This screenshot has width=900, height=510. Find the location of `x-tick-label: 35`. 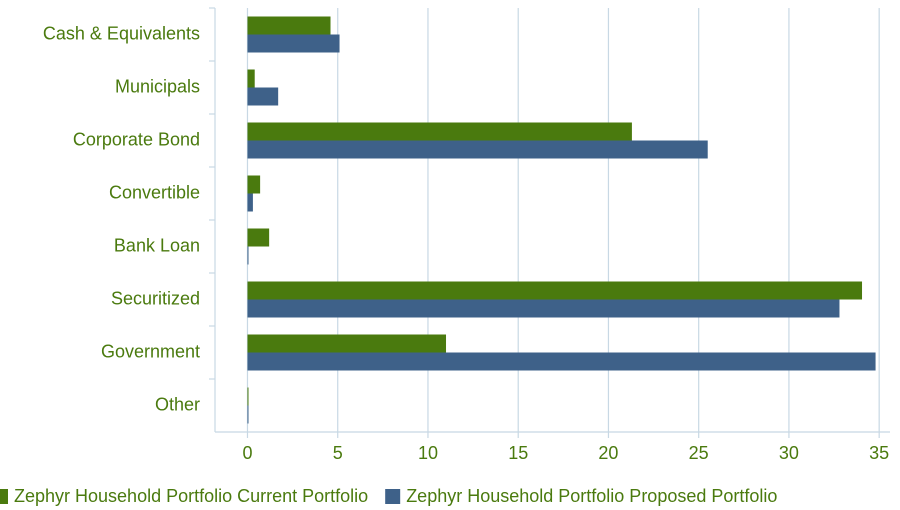

x-tick-label: 35 is located at coordinates (879, 453).